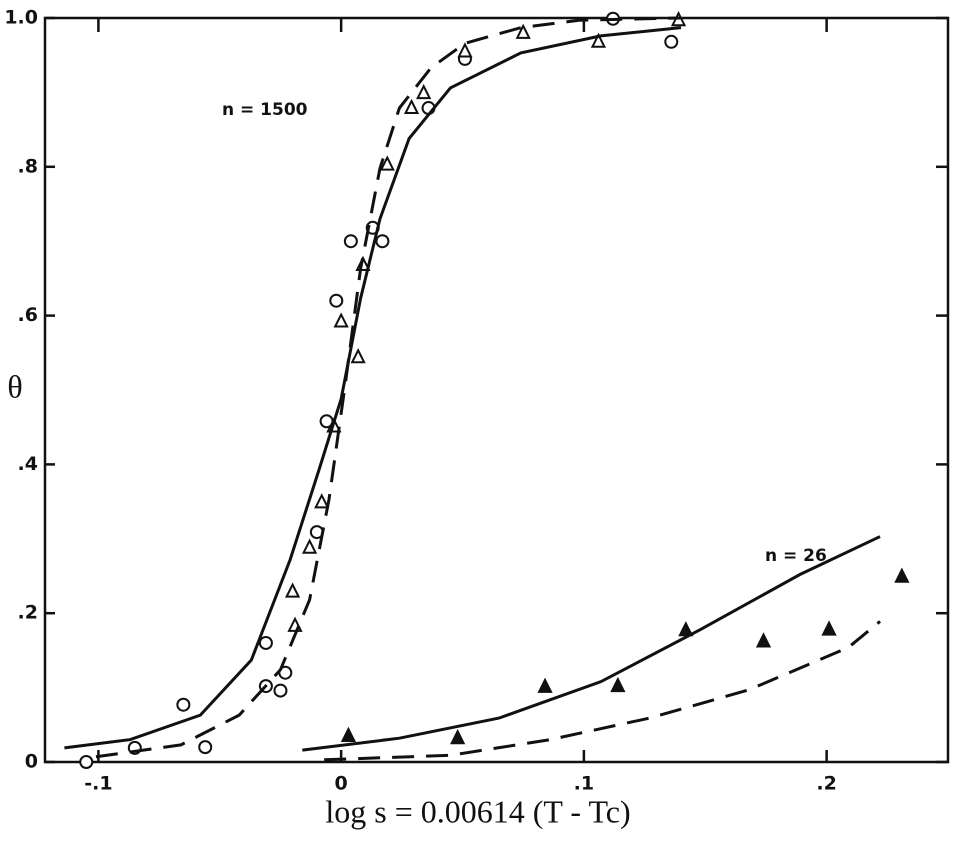 The height and width of the screenshot is (842, 956). I want to click on y-tick-label: .8, so click(28, 166).